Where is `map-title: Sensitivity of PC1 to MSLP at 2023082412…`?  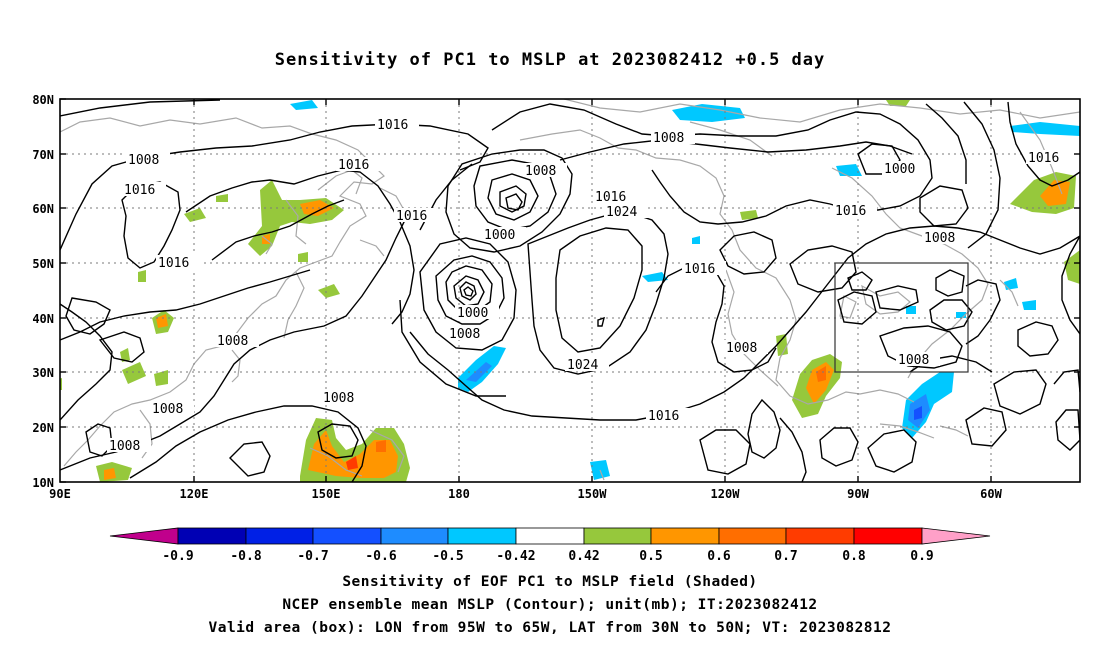
map-title: Sensitivity of PC1 to MSLP at 2023082412… is located at coordinates (550, 60).